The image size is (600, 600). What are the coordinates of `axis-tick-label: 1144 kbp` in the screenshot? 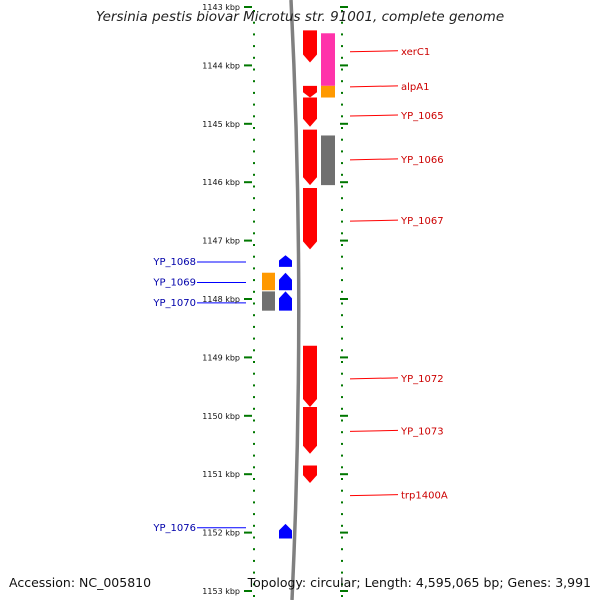 It's located at (221, 65).